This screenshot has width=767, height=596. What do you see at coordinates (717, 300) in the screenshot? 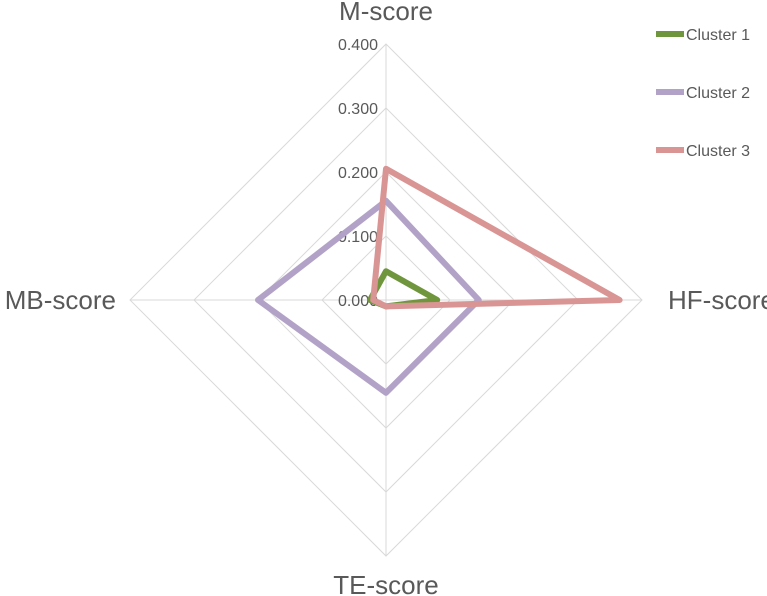
I see `axis-label-hf-score: HF-score` at bounding box center [717, 300].